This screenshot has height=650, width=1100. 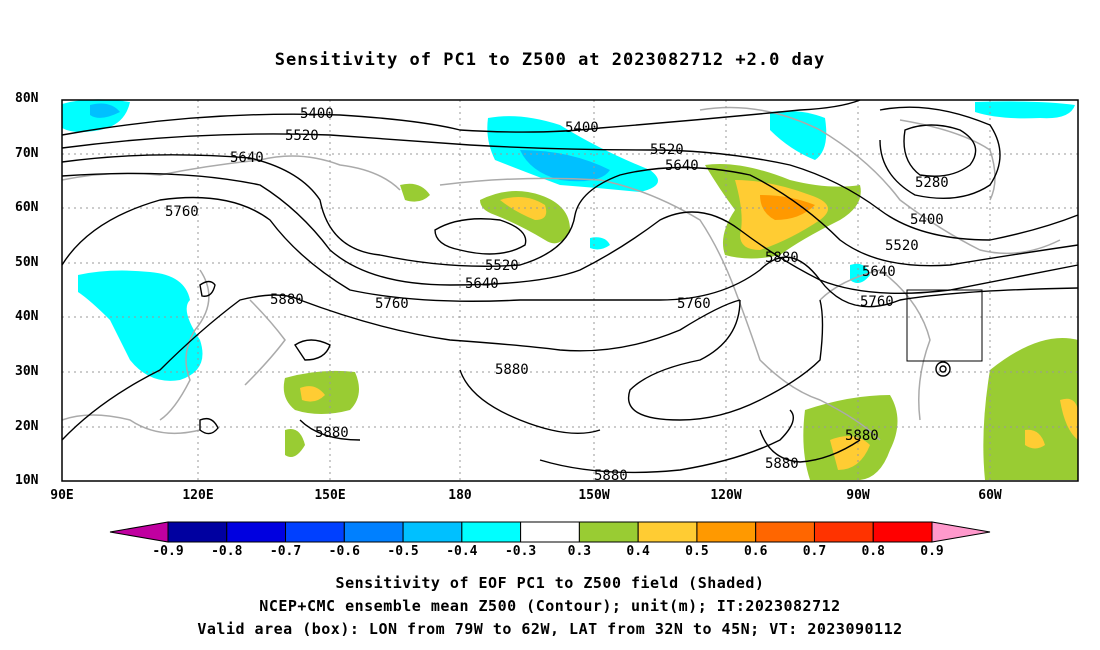 What do you see at coordinates (403, 551) in the screenshot?
I see `colorbar-label: -0.5` at bounding box center [403, 551].